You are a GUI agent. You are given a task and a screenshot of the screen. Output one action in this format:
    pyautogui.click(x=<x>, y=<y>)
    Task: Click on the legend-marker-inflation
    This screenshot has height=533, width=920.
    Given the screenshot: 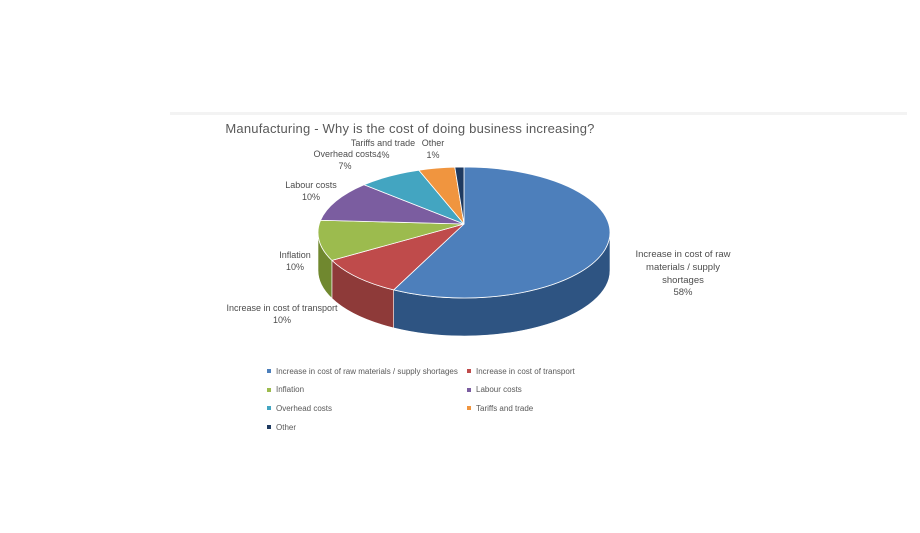 What is the action you would take?
    pyautogui.click(x=269, y=389)
    